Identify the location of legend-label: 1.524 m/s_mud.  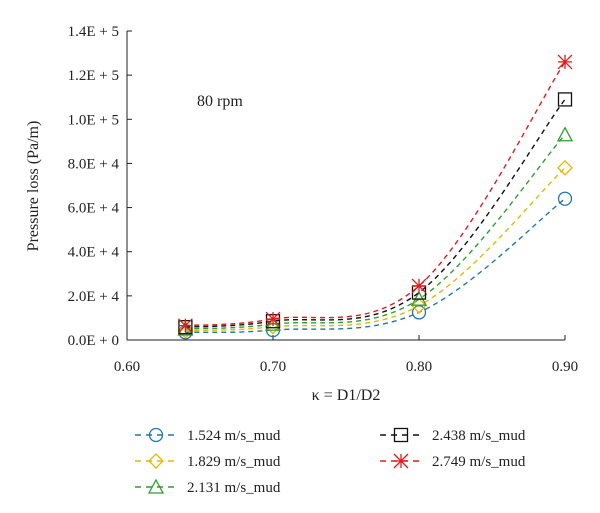
(234, 436).